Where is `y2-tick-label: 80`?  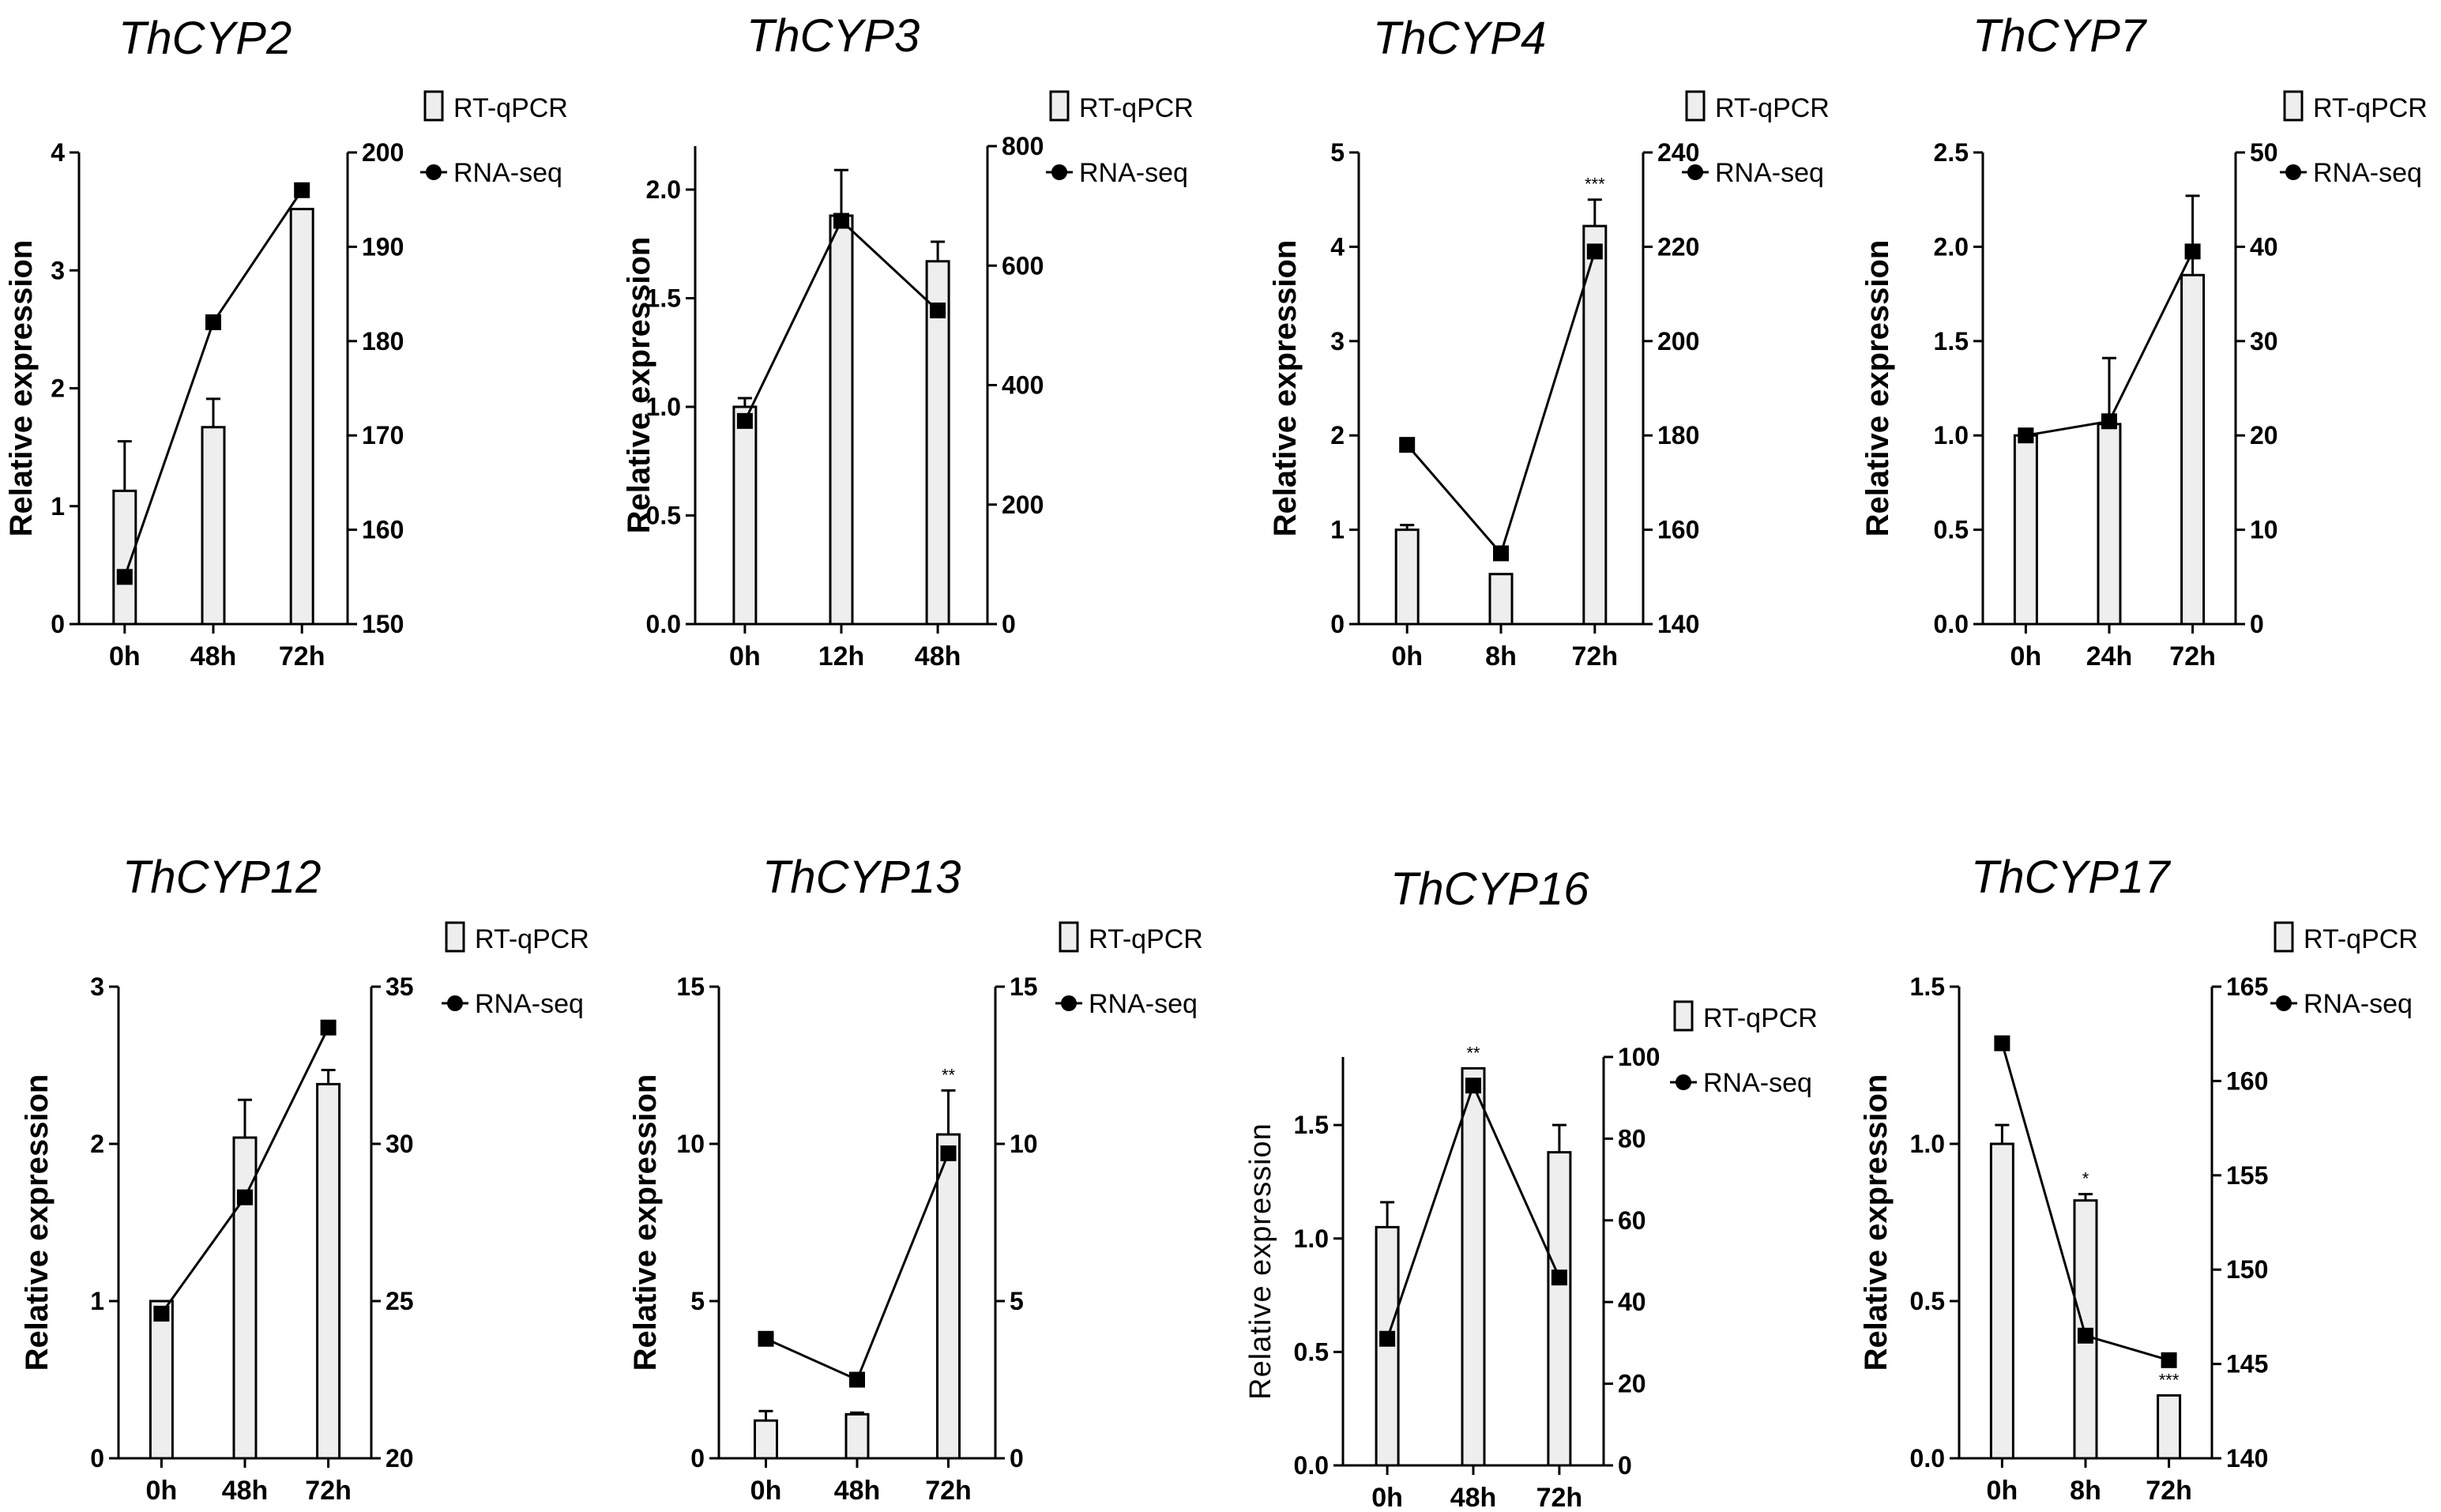
y2-tick-label: 80 is located at coordinates (1632, 1138).